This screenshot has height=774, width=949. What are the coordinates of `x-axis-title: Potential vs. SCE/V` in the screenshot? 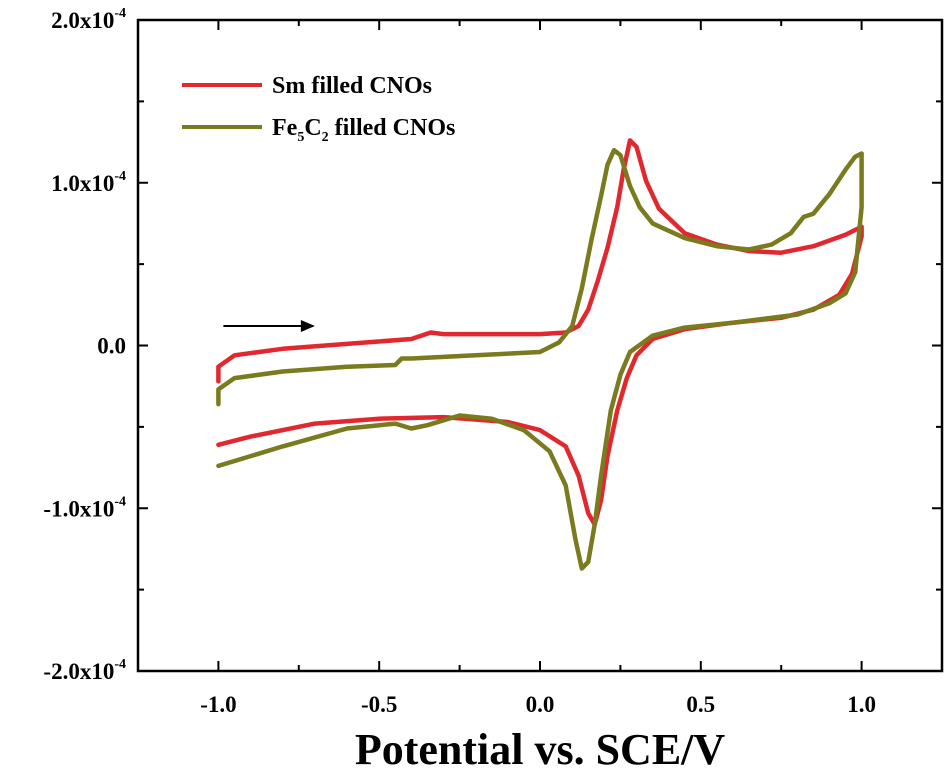 It's located at (540, 749).